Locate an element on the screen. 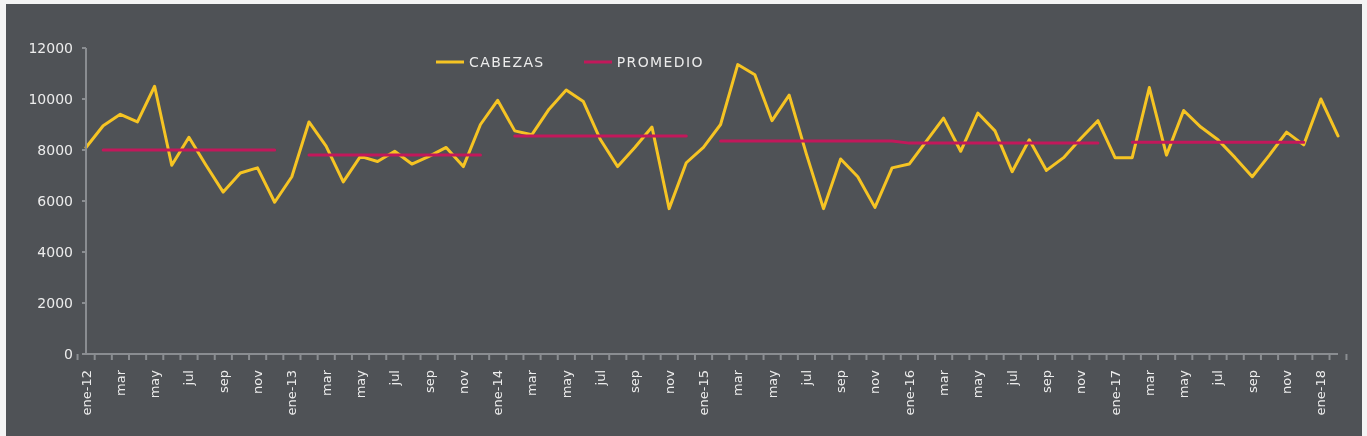 The height and width of the screenshot is (436, 1367). legend-label: PROMEDIO is located at coordinates (660, 62).